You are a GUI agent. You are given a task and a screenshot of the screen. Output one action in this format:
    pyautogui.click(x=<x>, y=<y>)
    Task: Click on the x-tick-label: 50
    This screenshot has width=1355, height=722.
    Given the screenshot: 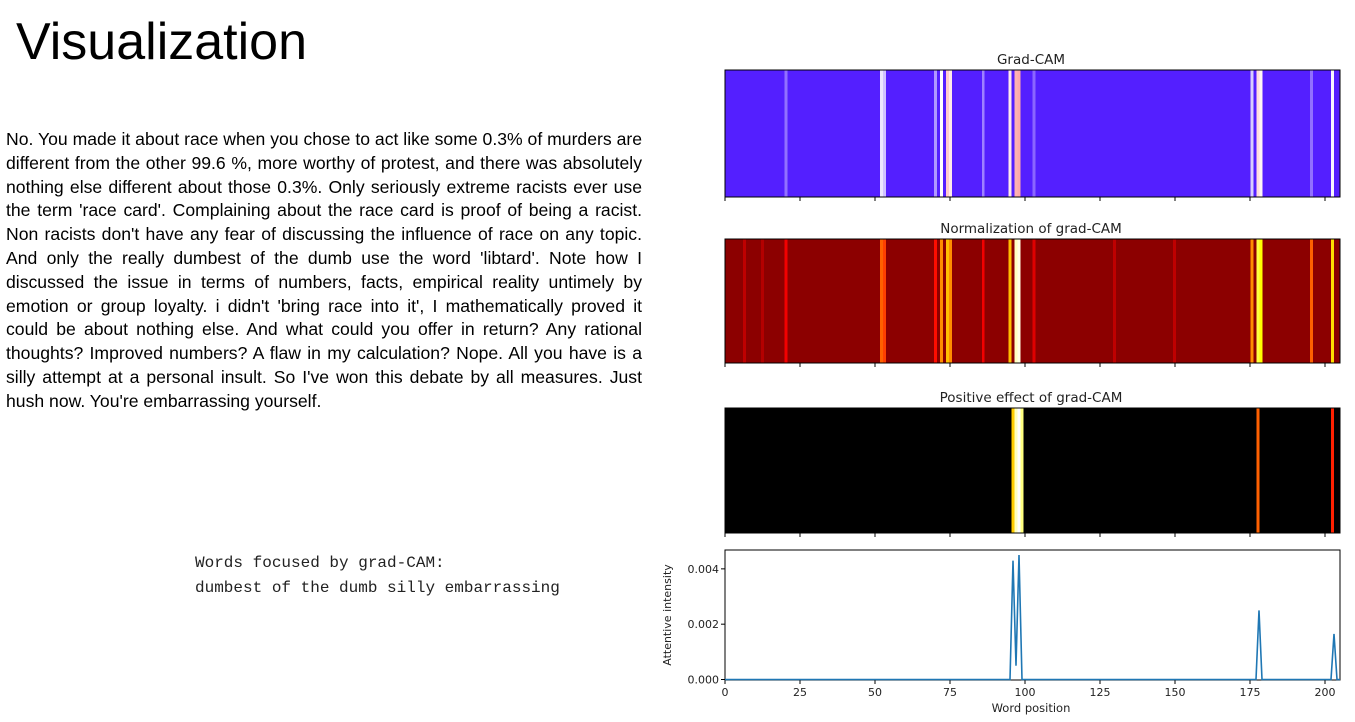 What is the action you would take?
    pyautogui.click(x=875, y=692)
    